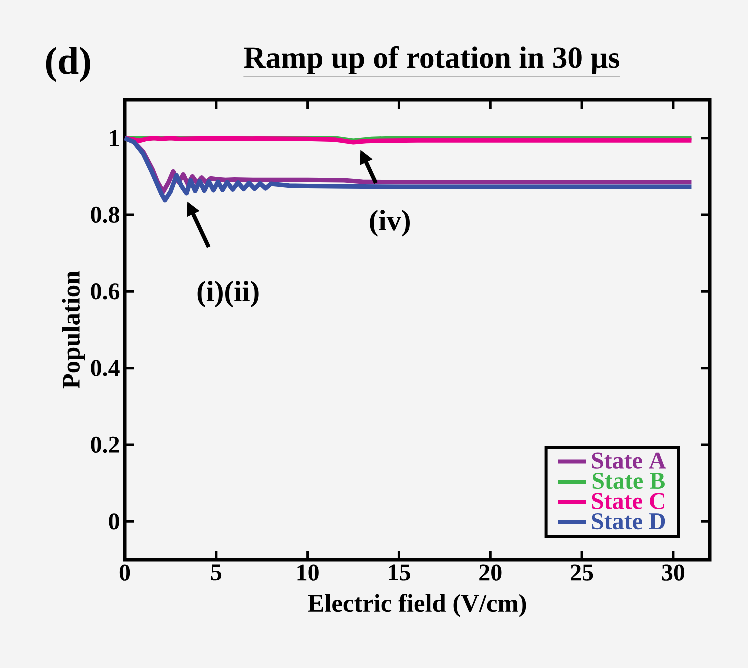 This screenshot has height=668, width=748. Describe the element at coordinates (105, 368) in the screenshot. I see `y-tick-label: 0.4` at that location.